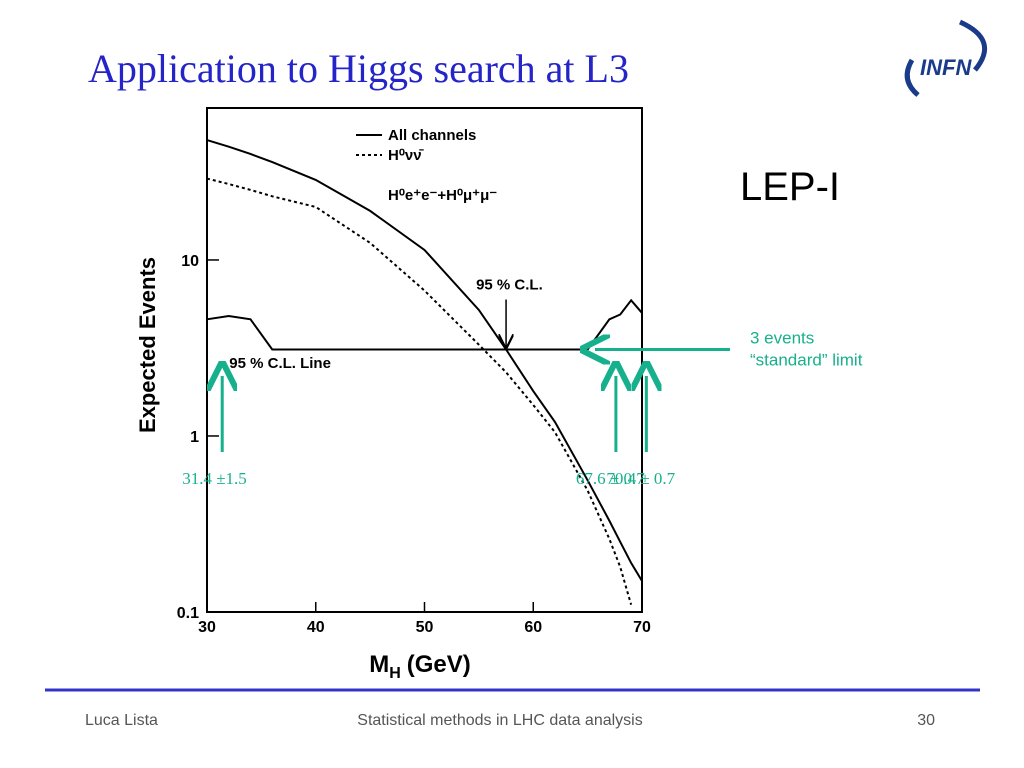  Describe the element at coordinates (425, 627) in the screenshot. I see `x-tick-label: 50` at that location.